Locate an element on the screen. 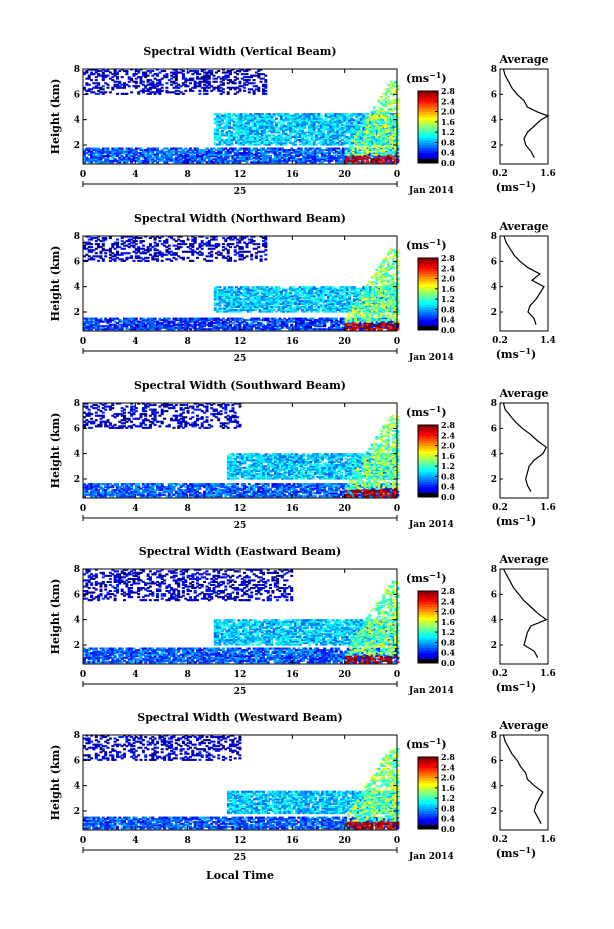 The height and width of the screenshot is (929, 614). avg-y-tick-label: 4 is located at coordinates (494, 121).